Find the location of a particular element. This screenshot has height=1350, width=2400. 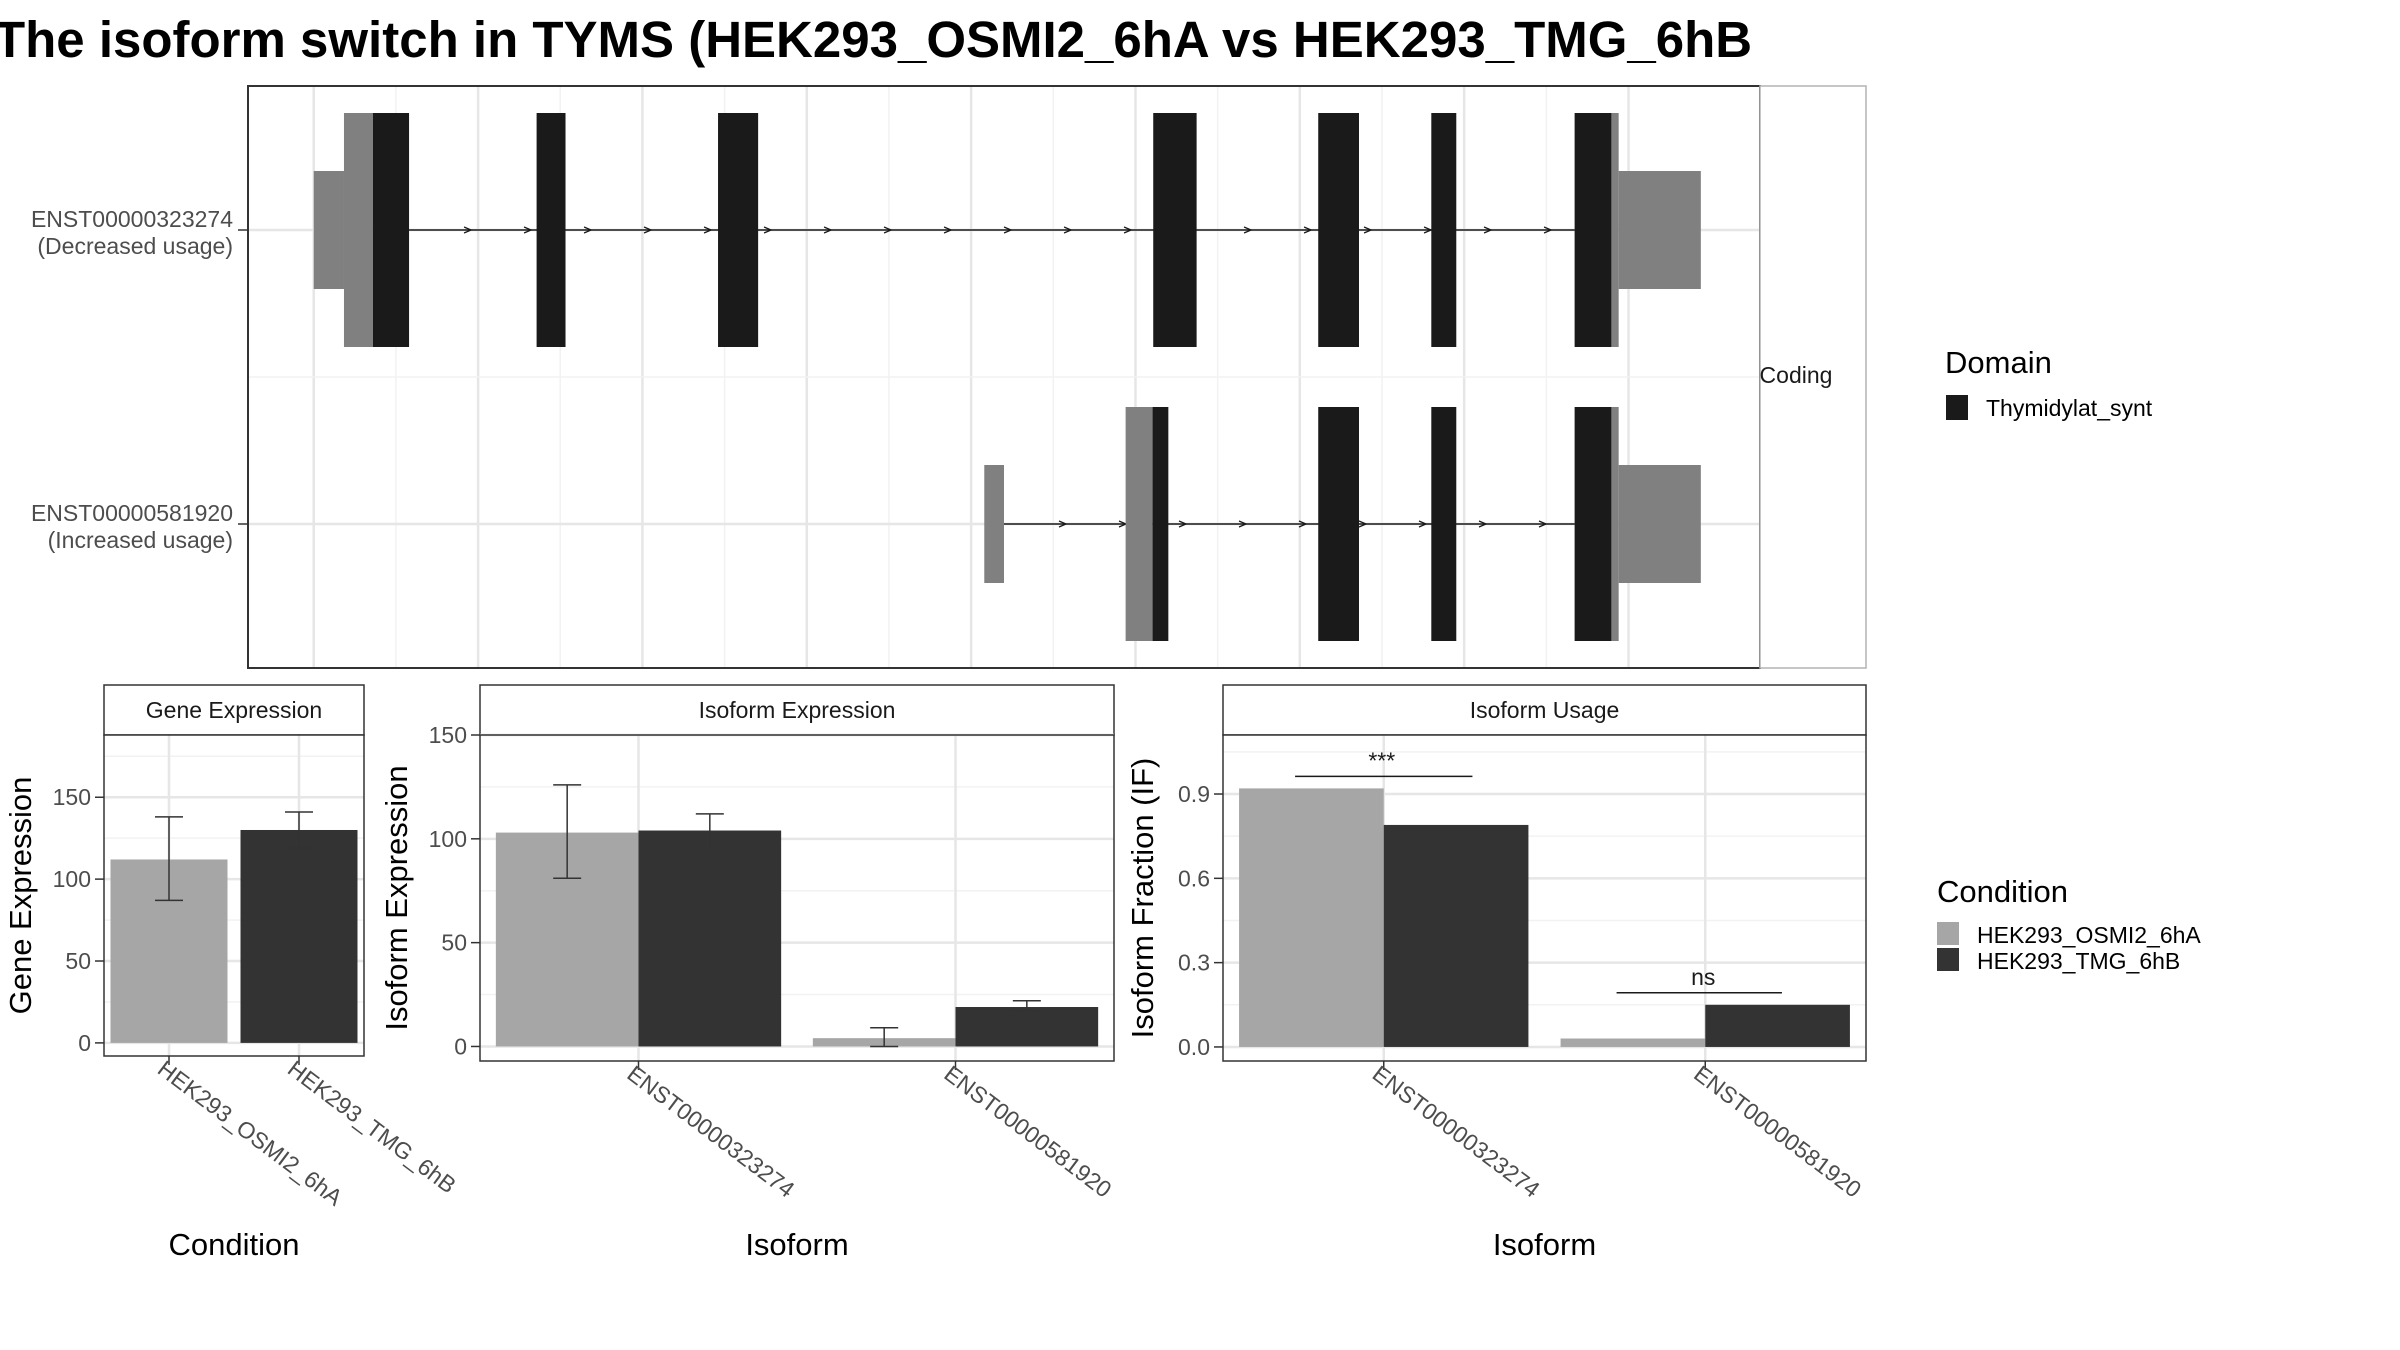

y-tick-label: 0.9 is located at coordinates (1194, 794).